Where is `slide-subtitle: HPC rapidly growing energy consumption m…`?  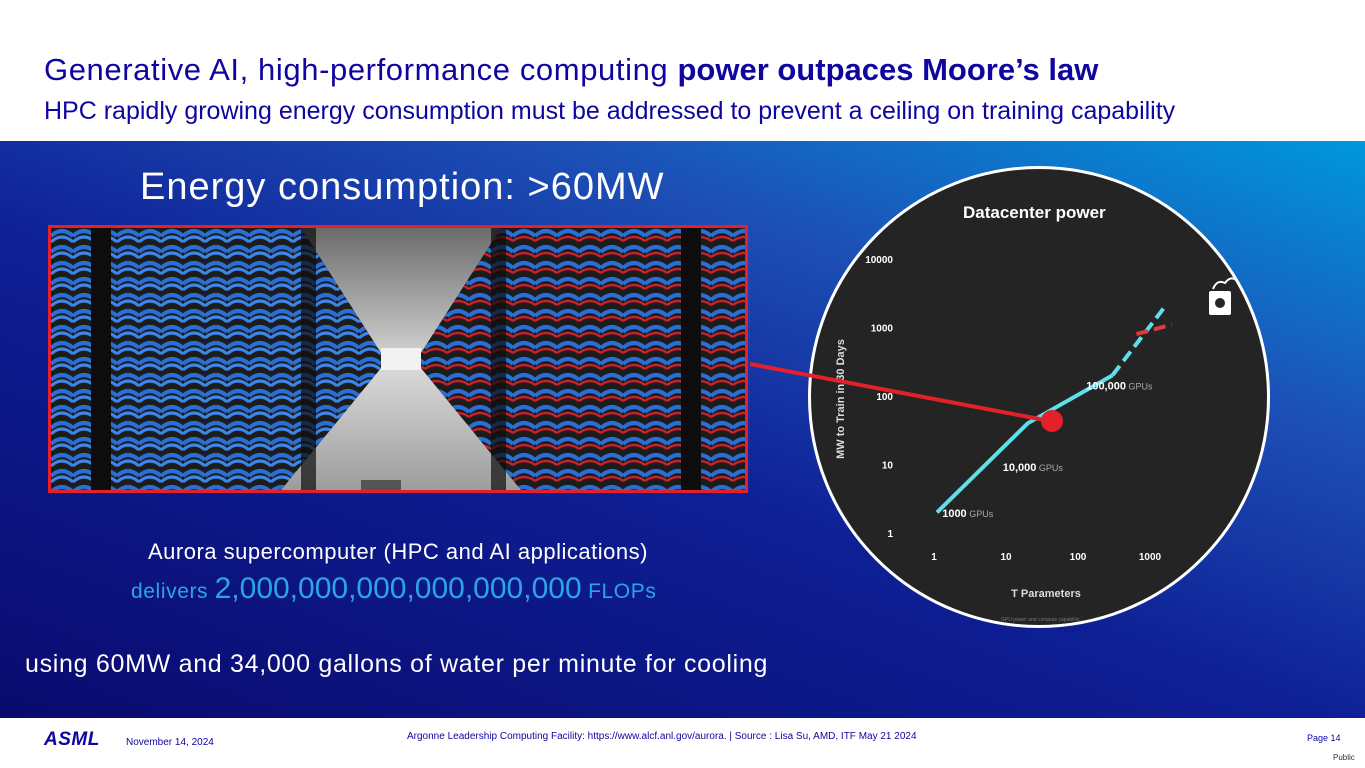
slide-subtitle: HPC rapidly growing energy consumption m… is located at coordinates (610, 111).